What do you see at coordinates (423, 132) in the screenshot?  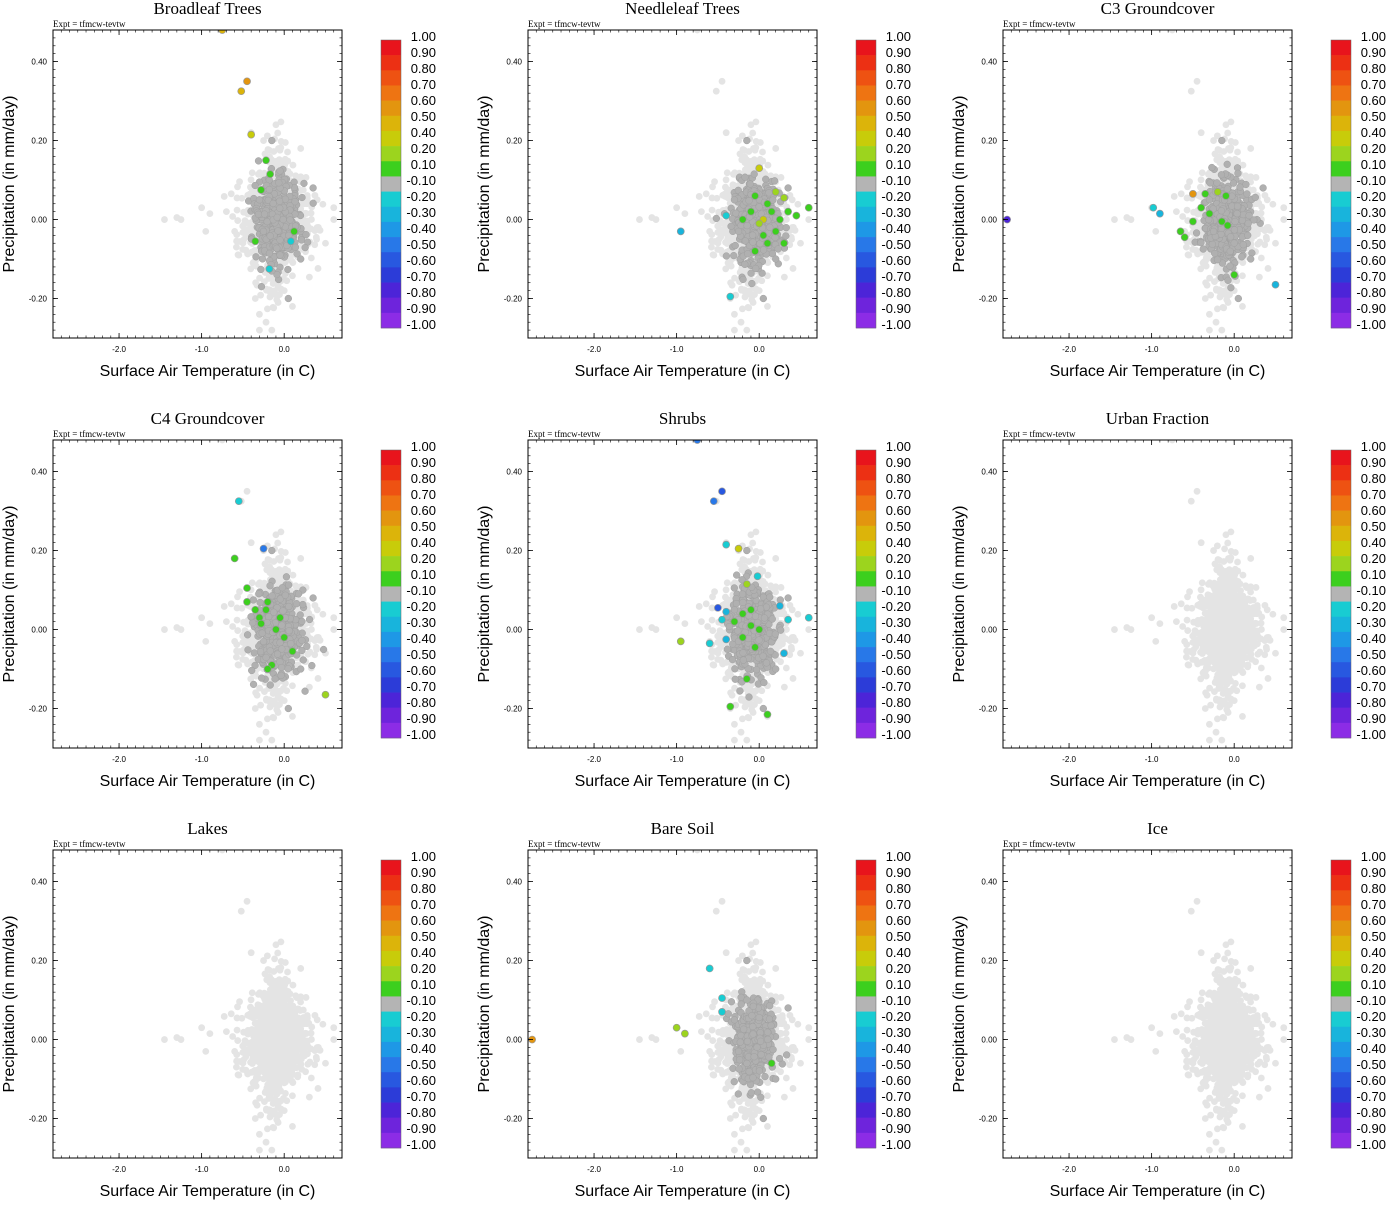 I see `colorbar-label: 0.40` at bounding box center [423, 132].